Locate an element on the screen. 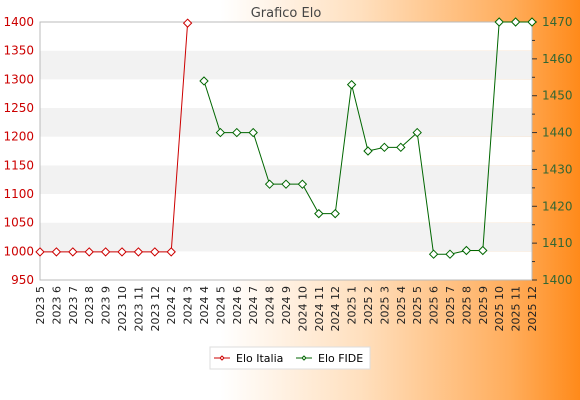 This screenshot has height=400, width=580. x-tick-label: 2025 2 is located at coordinates (368, 305).